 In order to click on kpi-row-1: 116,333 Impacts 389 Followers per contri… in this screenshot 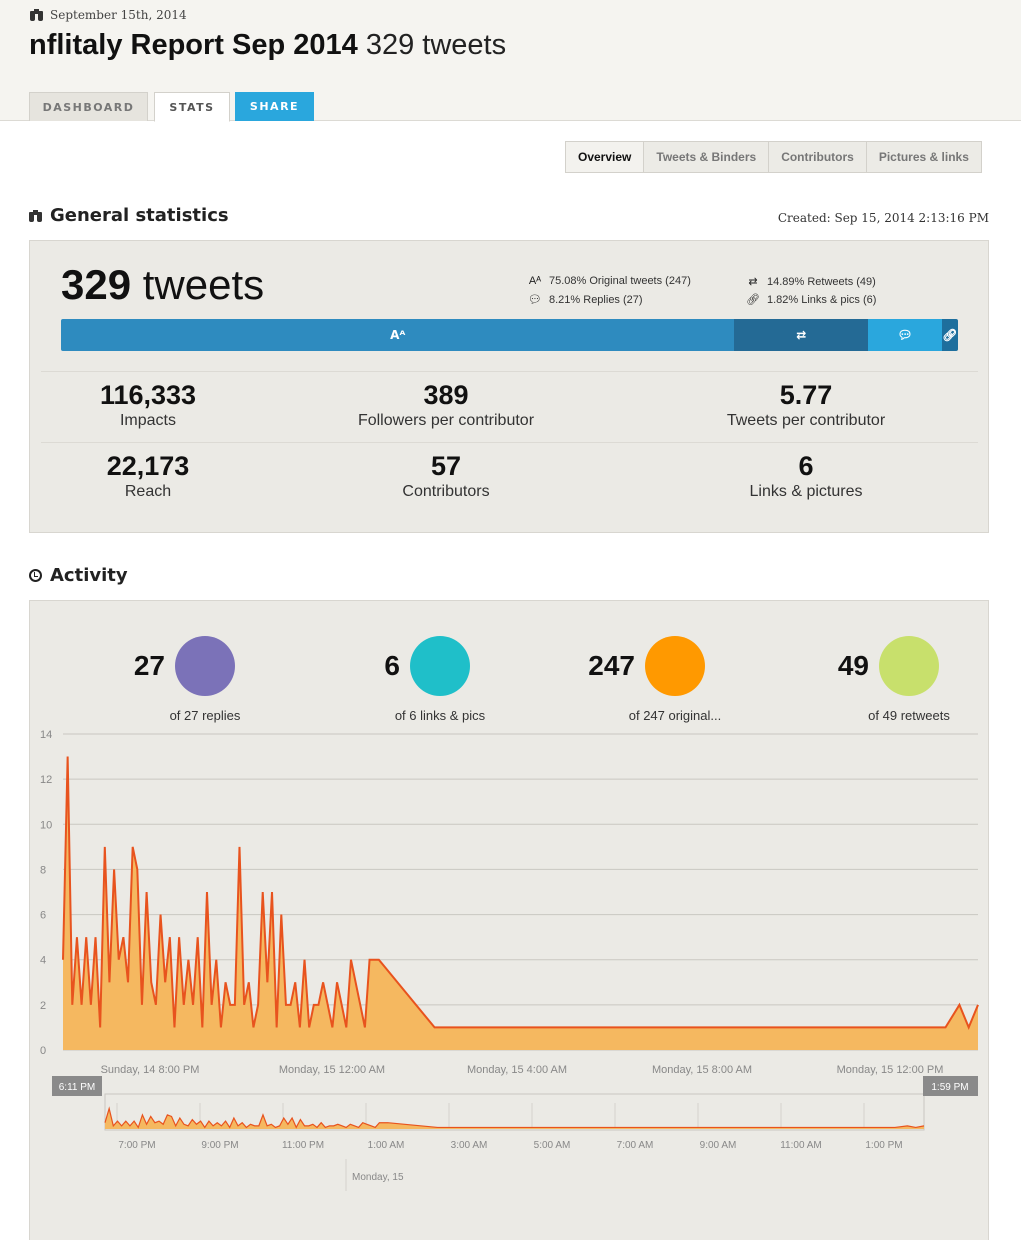, I will do `click(509, 406)`.